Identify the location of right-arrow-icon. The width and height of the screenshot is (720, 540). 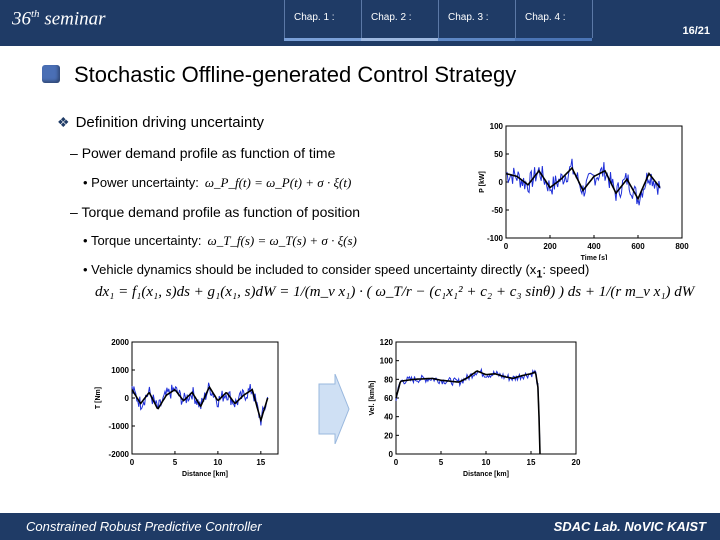
(334, 409).